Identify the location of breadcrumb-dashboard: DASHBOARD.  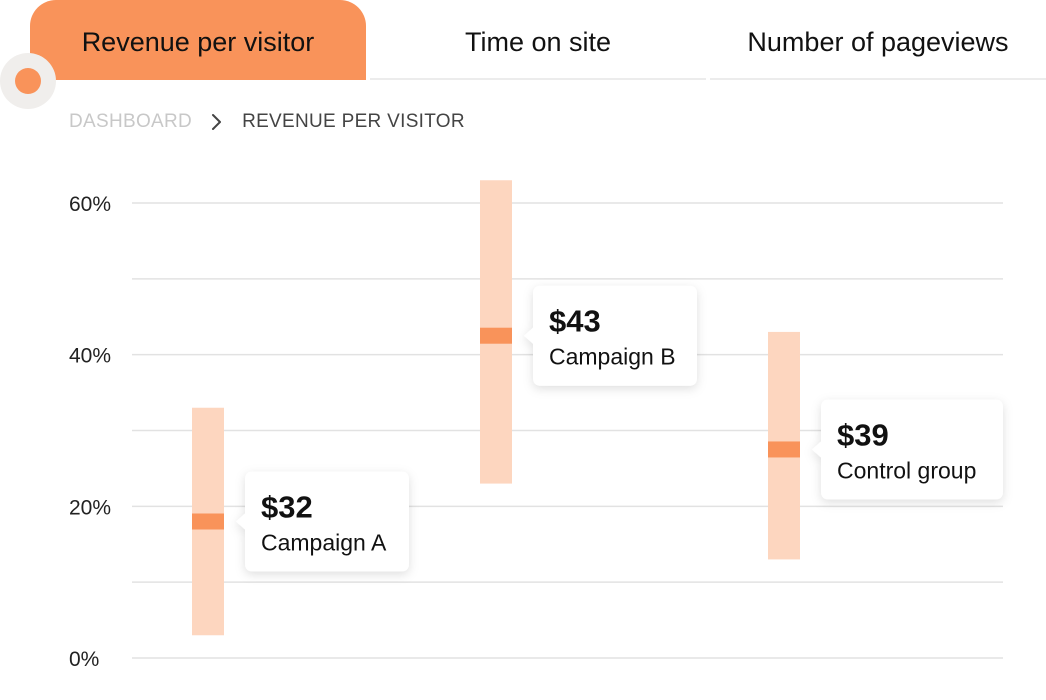
(131, 121).